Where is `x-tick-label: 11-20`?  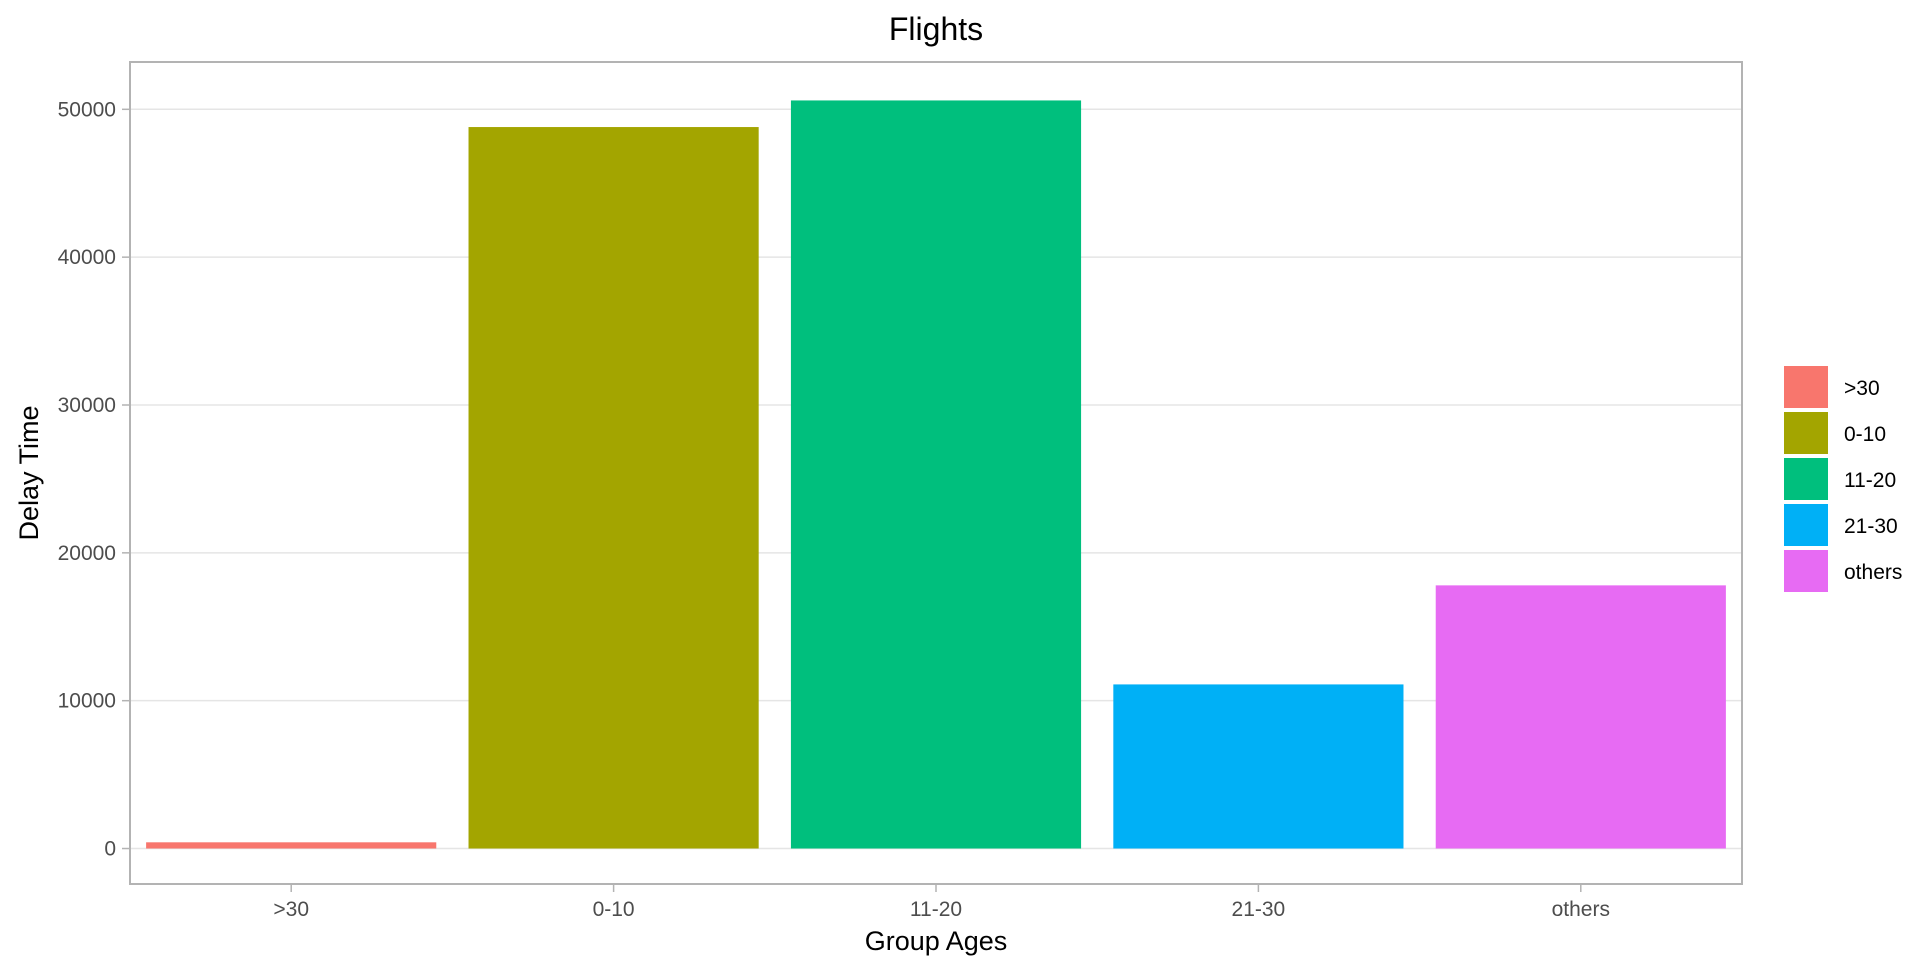
x-tick-label: 11-20 is located at coordinates (936, 909).